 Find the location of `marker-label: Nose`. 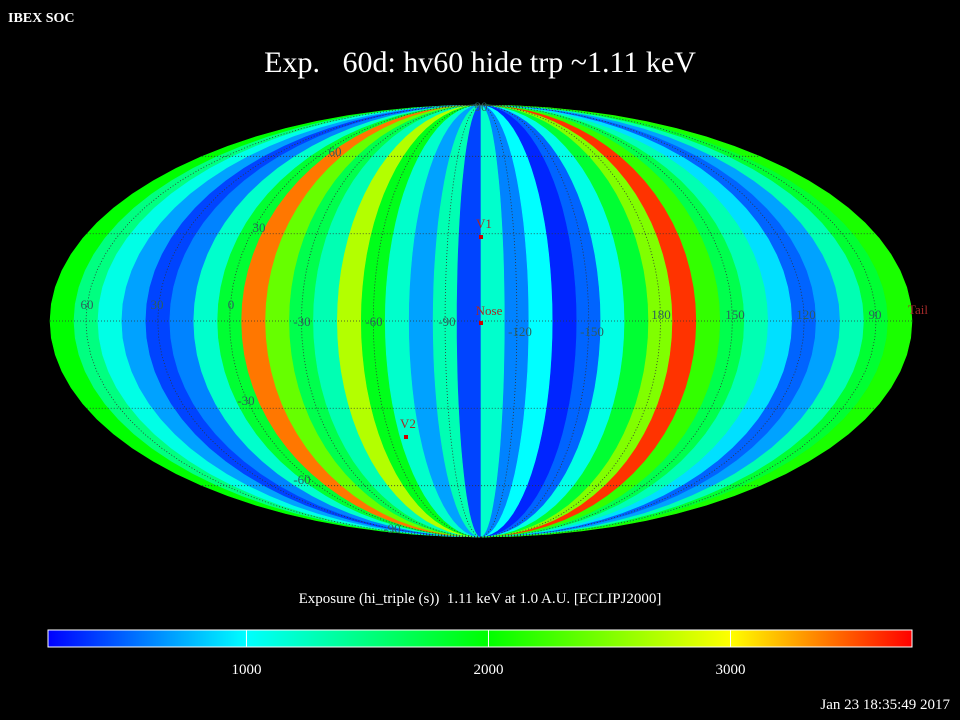

marker-label: Nose is located at coordinates (489, 310).